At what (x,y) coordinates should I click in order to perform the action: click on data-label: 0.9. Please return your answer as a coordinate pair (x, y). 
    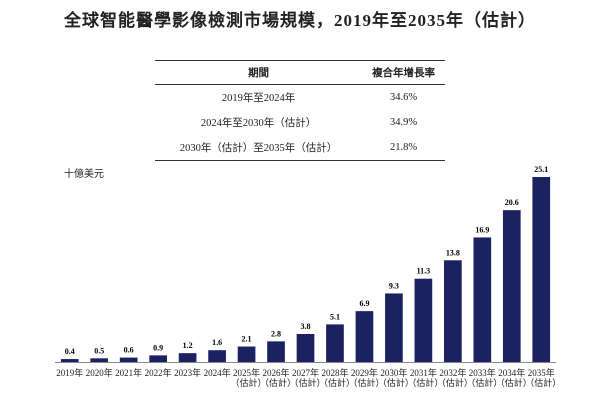
    Looking at the image, I should click on (158, 347).